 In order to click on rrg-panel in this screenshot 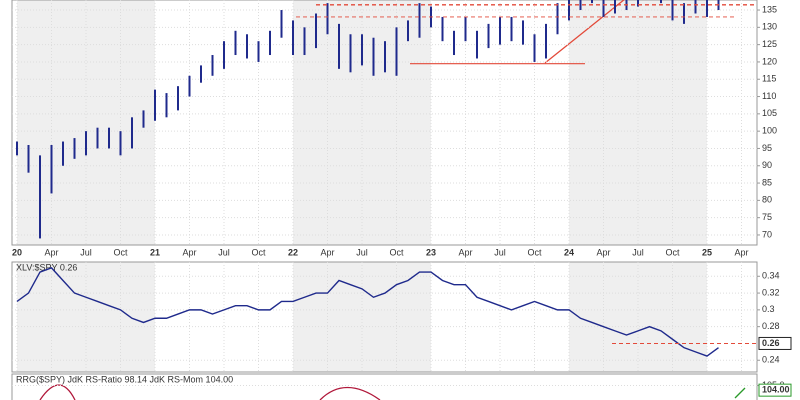, I will do `click(384, 386)`.